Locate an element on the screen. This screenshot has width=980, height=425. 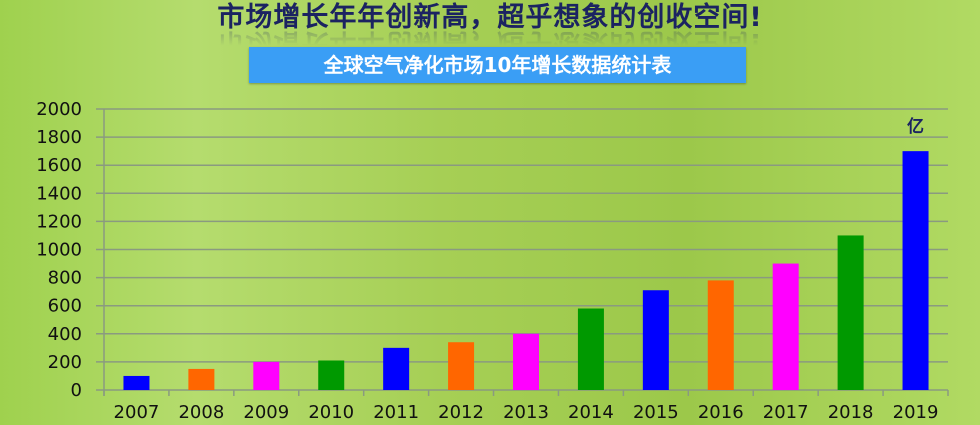
bar-2015 is located at coordinates (655, 340).